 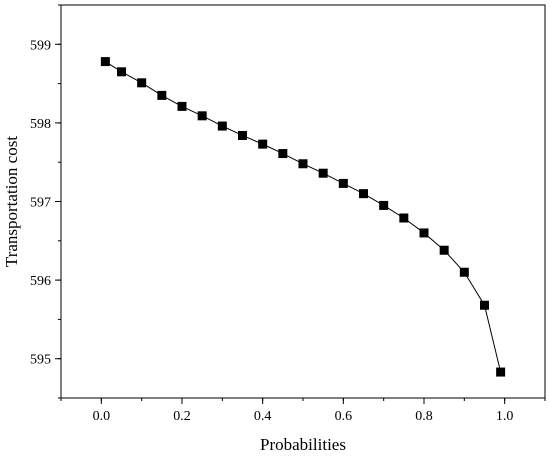 I want to click on y-tick-label: 598, so click(x=40, y=124).